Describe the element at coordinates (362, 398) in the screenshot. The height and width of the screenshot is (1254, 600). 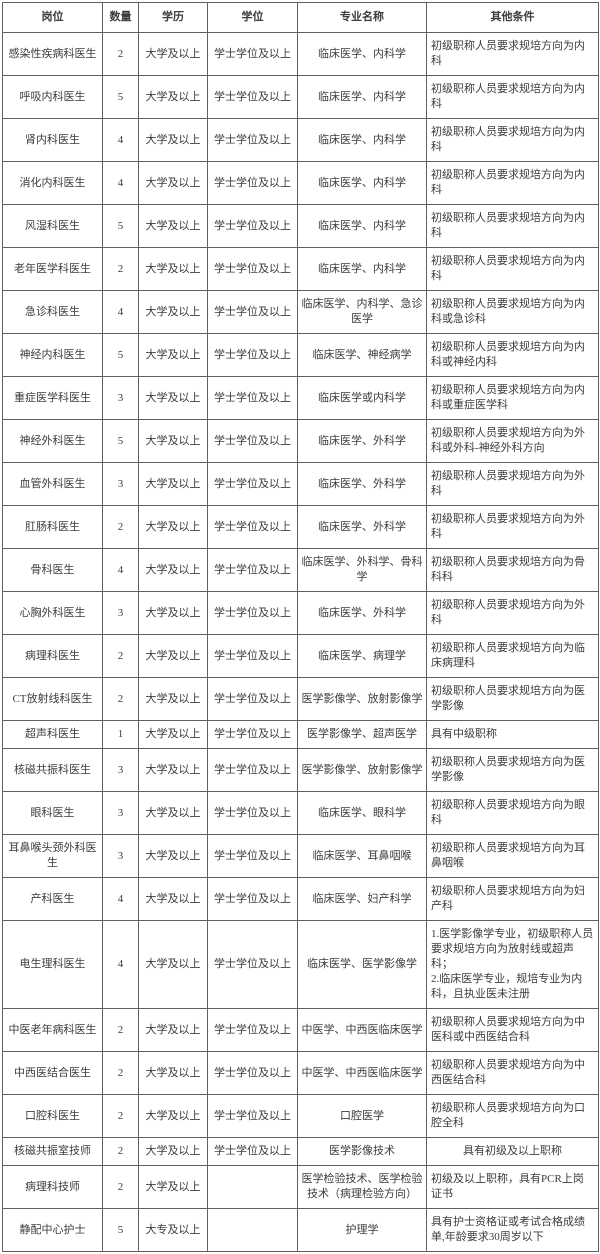
I see `cell-major: 临床医学或内科学` at that location.